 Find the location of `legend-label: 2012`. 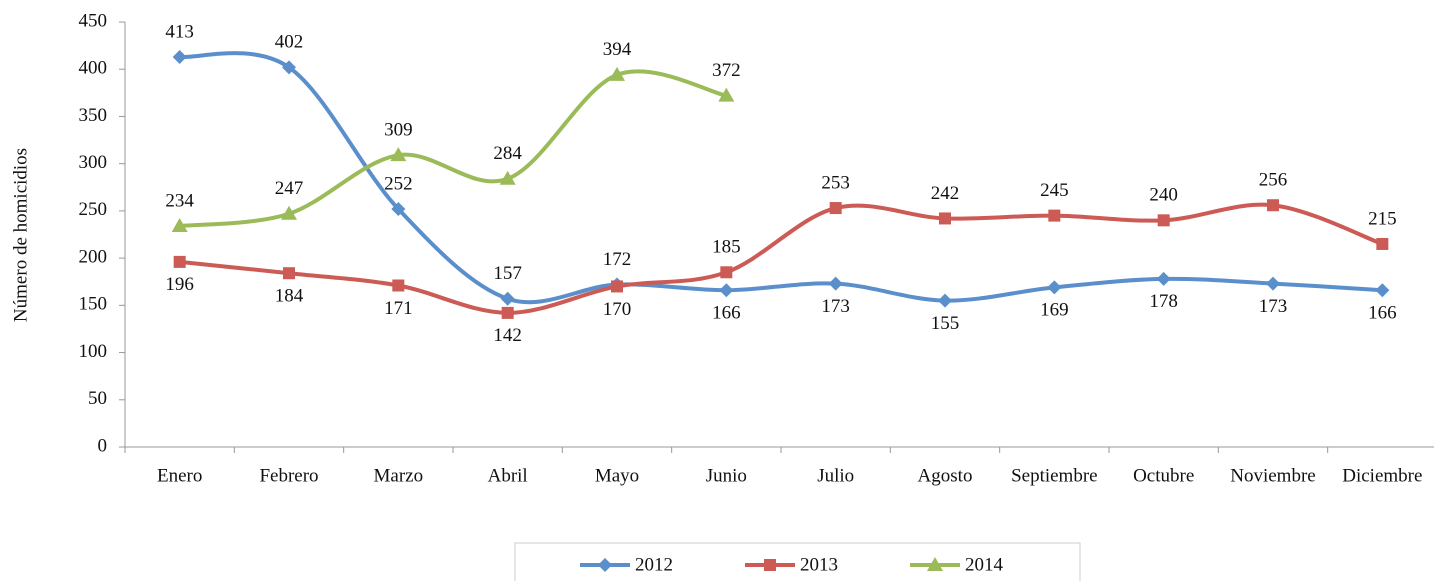

legend-label: 2012 is located at coordinates (654, 564).